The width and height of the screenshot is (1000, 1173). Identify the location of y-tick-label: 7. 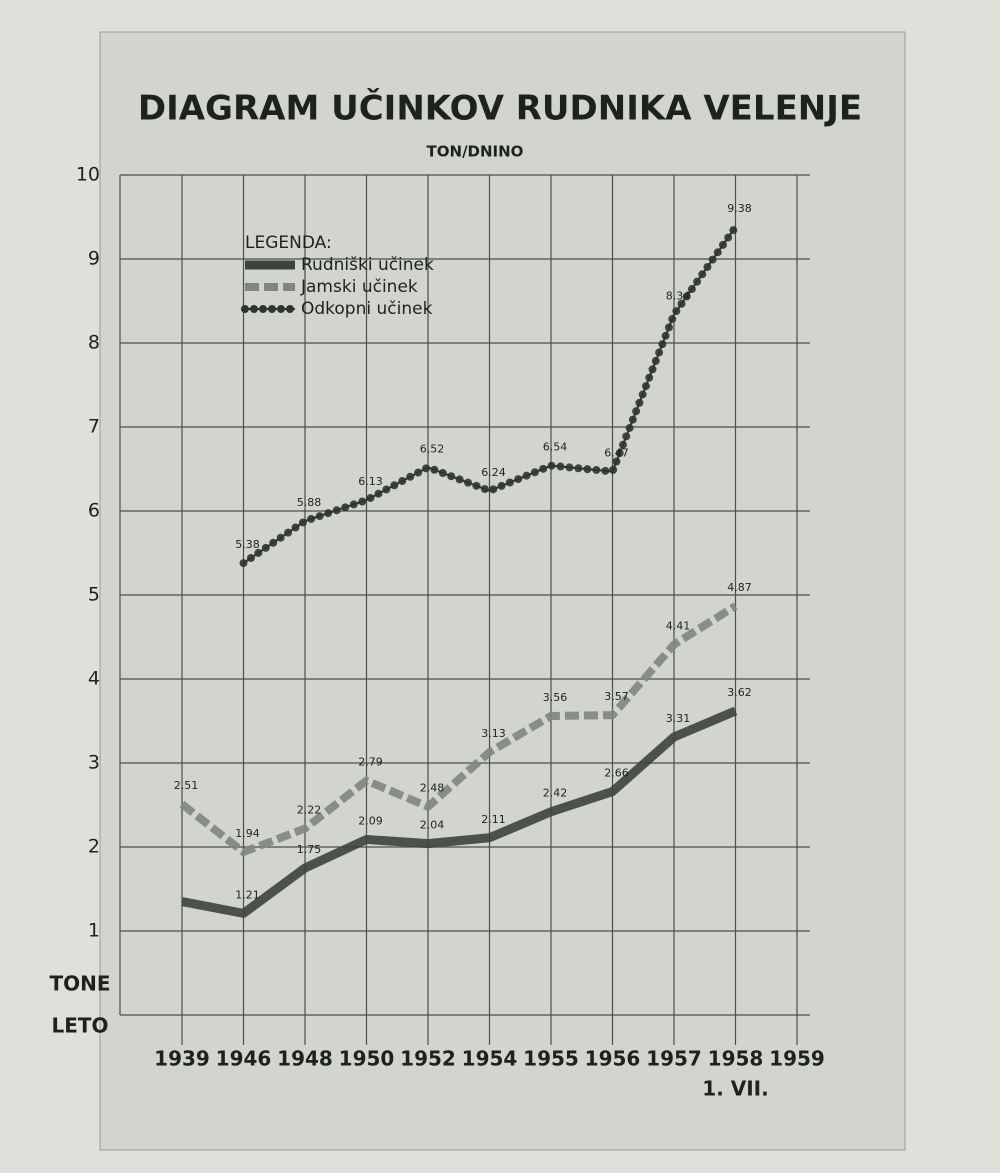
(94, 427).